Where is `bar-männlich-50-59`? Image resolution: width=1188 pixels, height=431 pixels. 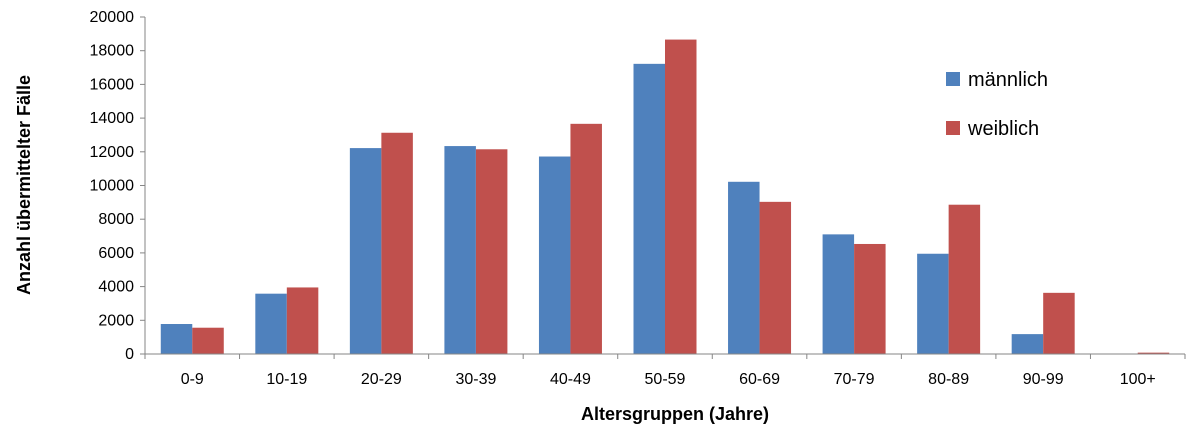 bar-männlich-50-59 is located at coordinates (649, 209).